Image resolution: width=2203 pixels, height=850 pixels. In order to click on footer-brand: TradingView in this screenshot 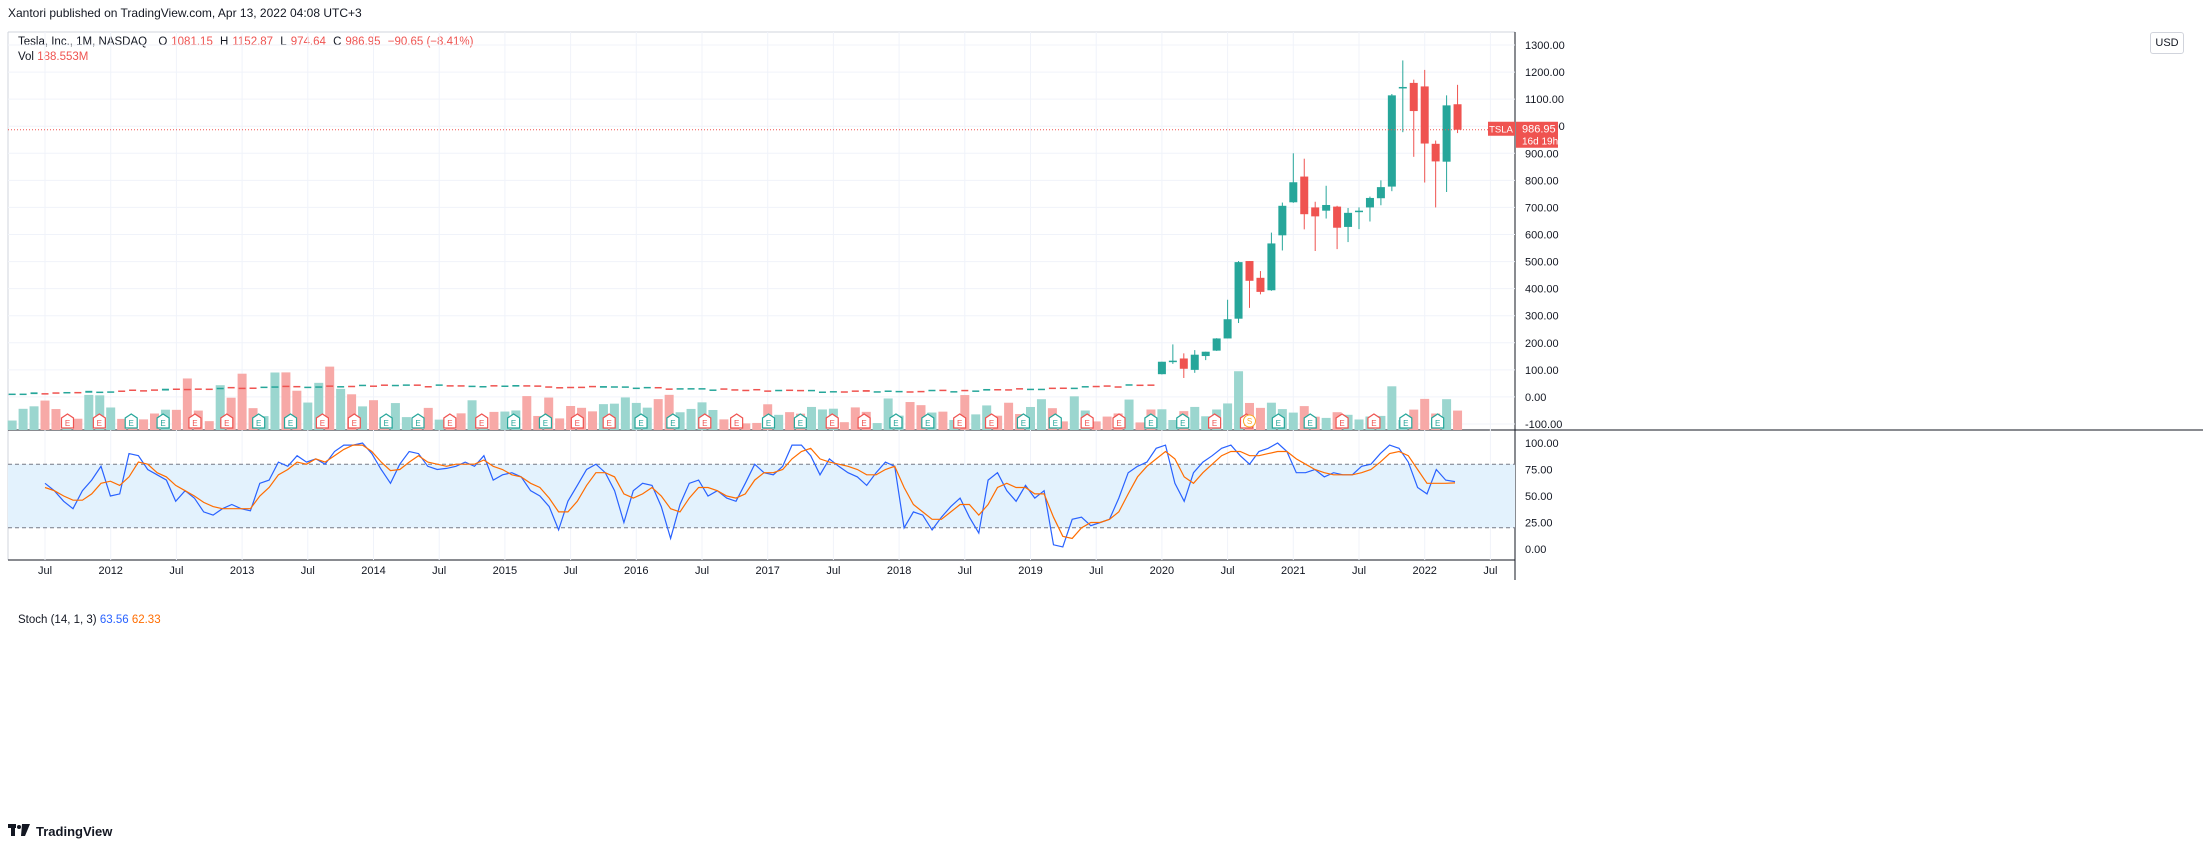, I will do `click(74, 831)`.